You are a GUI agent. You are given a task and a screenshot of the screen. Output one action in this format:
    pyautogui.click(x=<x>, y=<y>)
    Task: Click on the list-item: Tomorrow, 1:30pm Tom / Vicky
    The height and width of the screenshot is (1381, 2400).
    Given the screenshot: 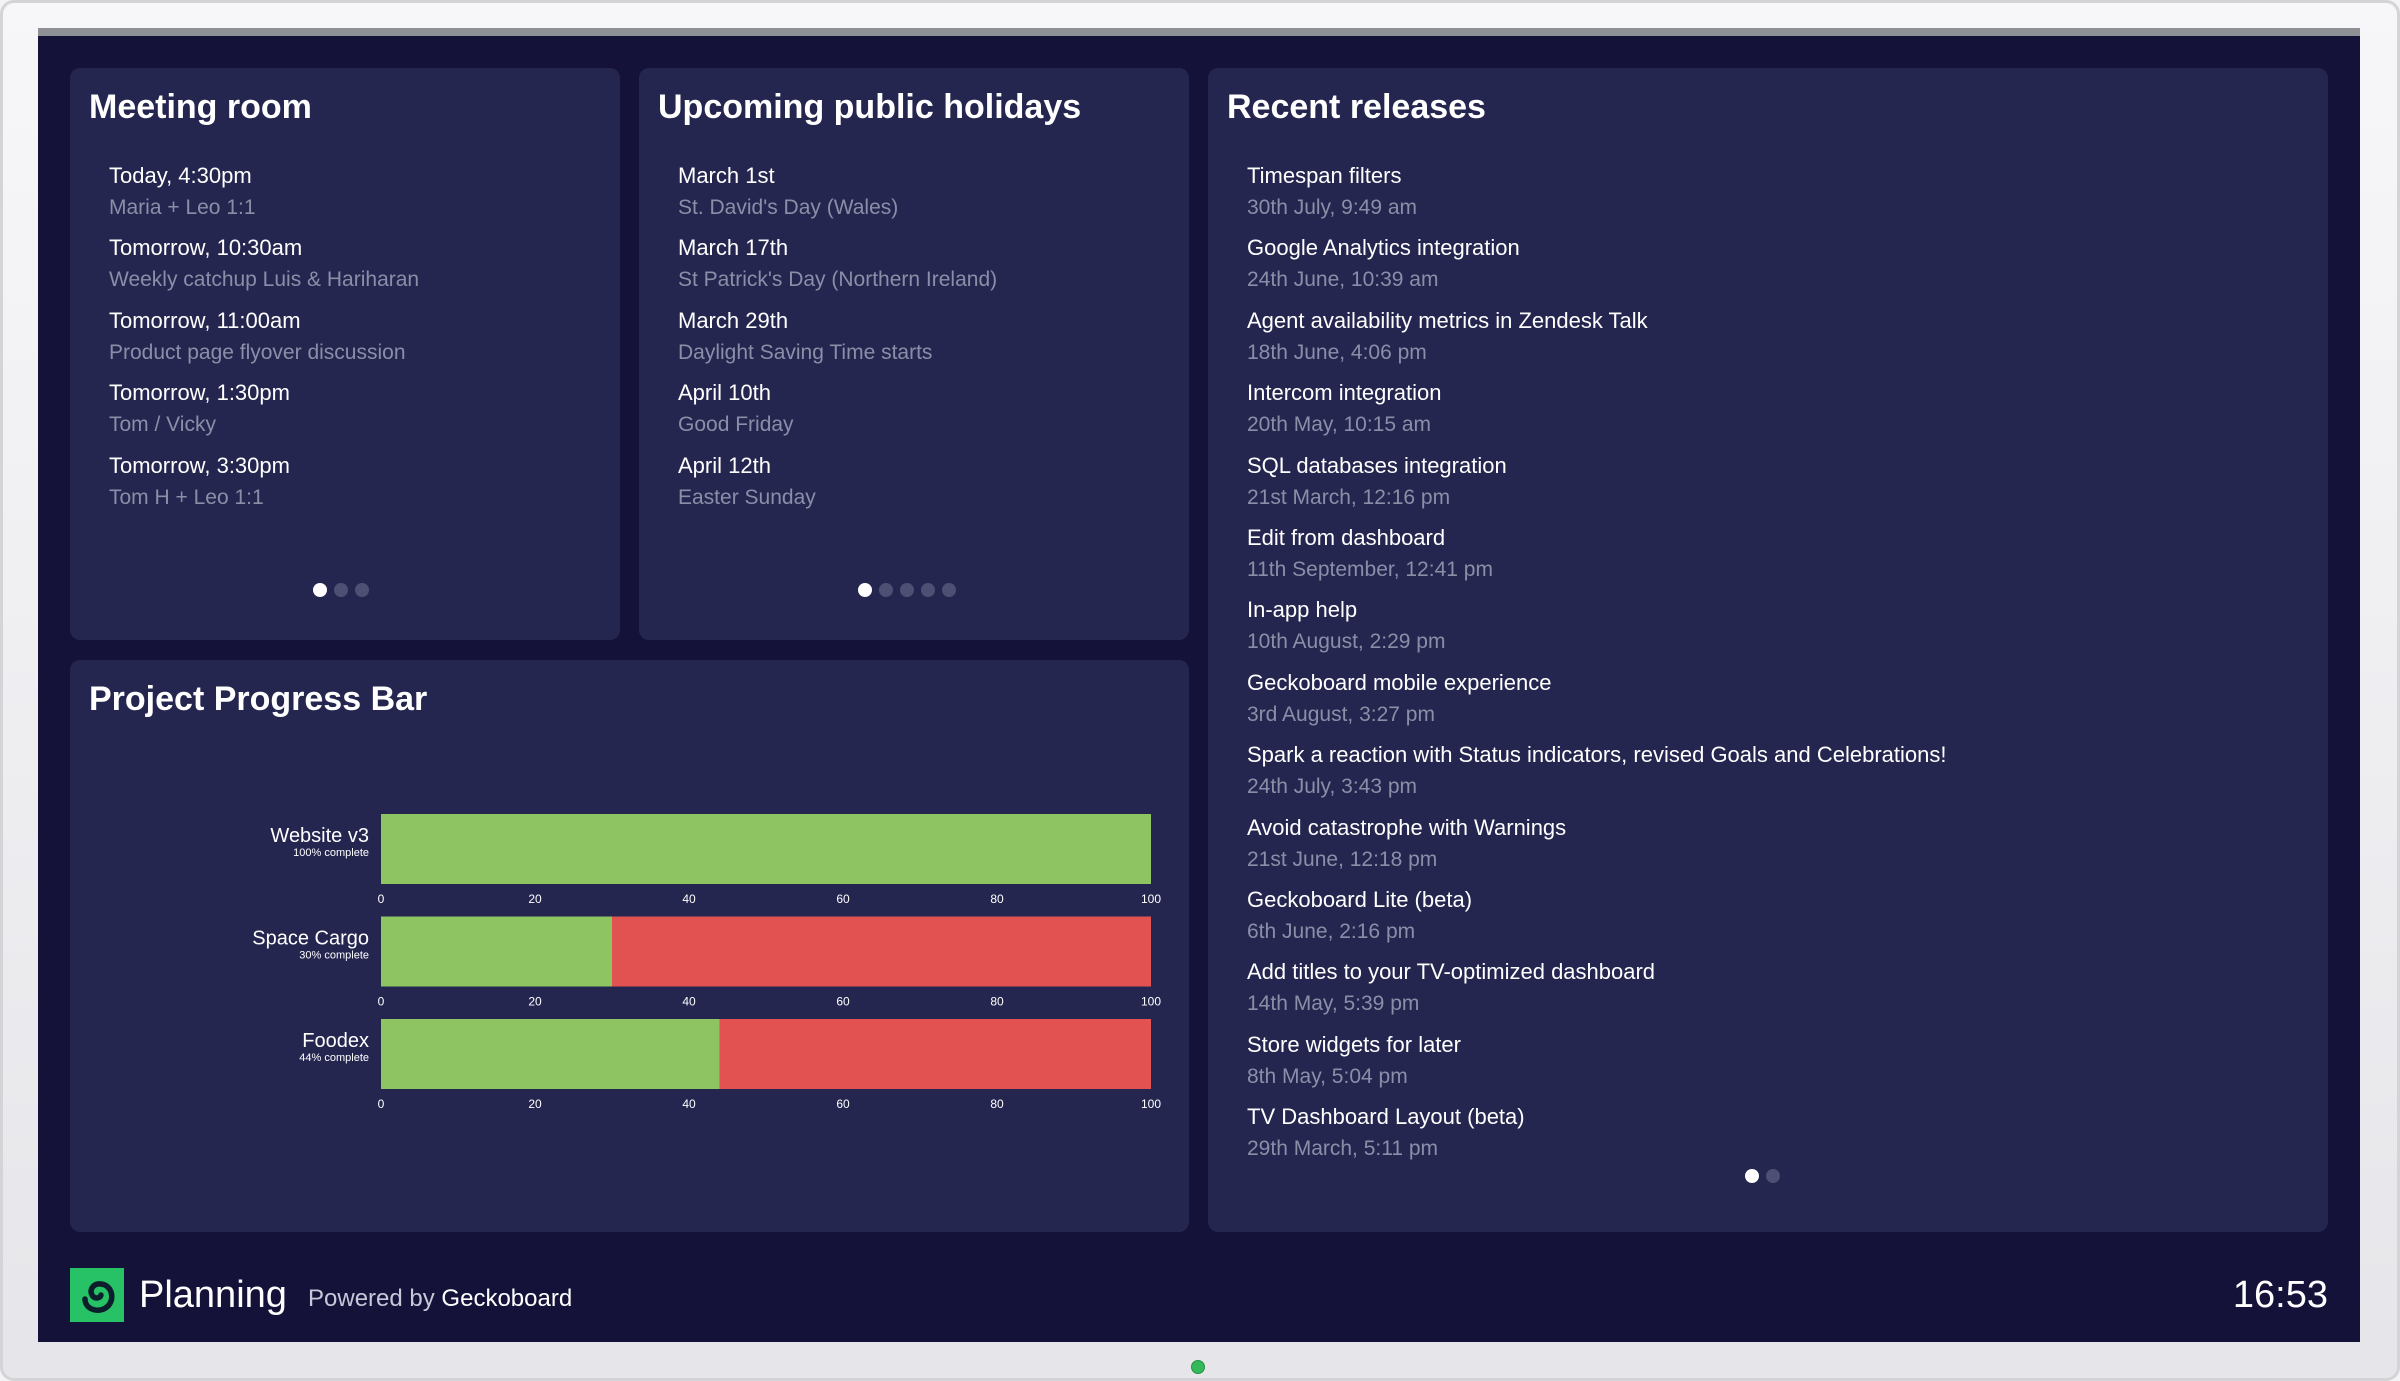 What is the action you would take?
    pyautogui.click(x=264, y=412)
    